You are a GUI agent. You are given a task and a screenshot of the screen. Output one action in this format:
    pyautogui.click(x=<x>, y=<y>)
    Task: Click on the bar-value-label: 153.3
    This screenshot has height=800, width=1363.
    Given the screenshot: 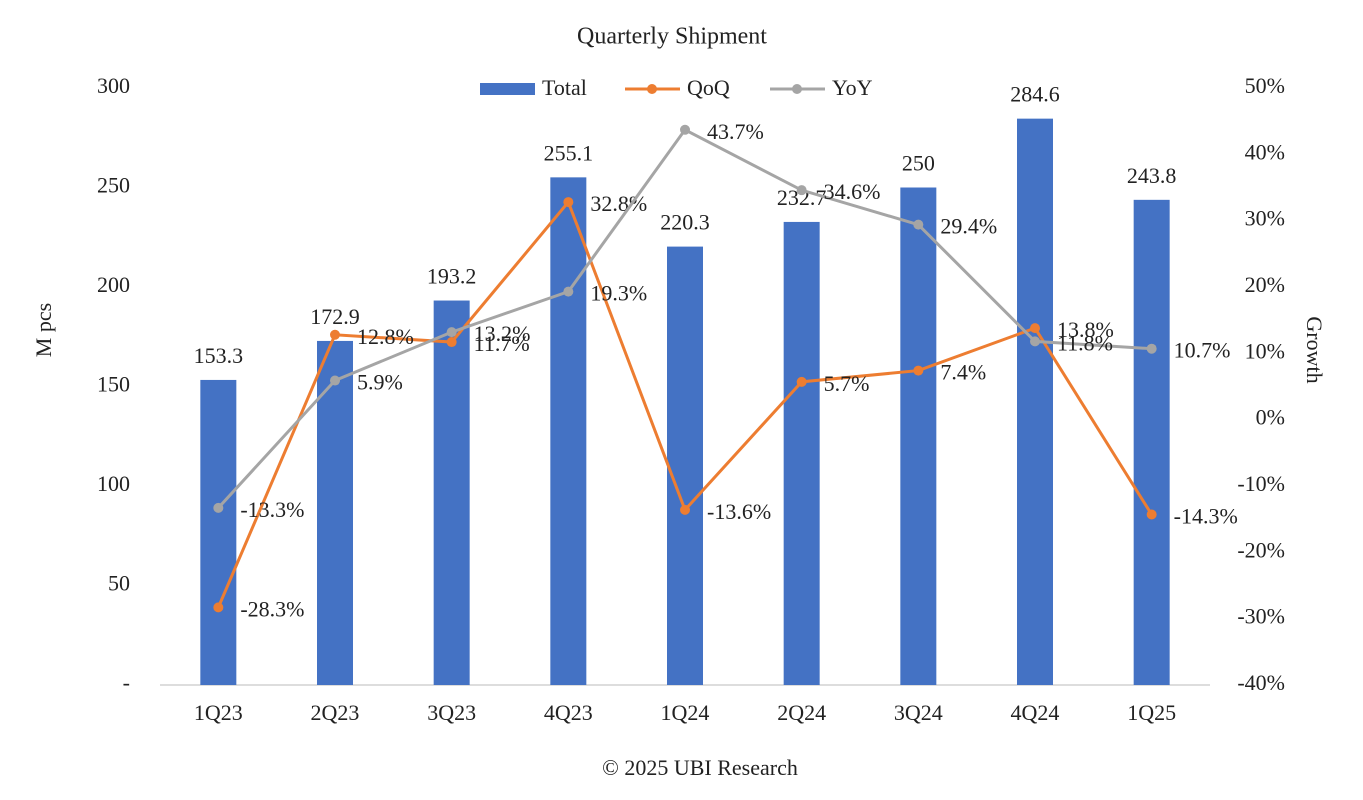 What is the action you would take?
    pyautogui.click(x=219, y=355)
    